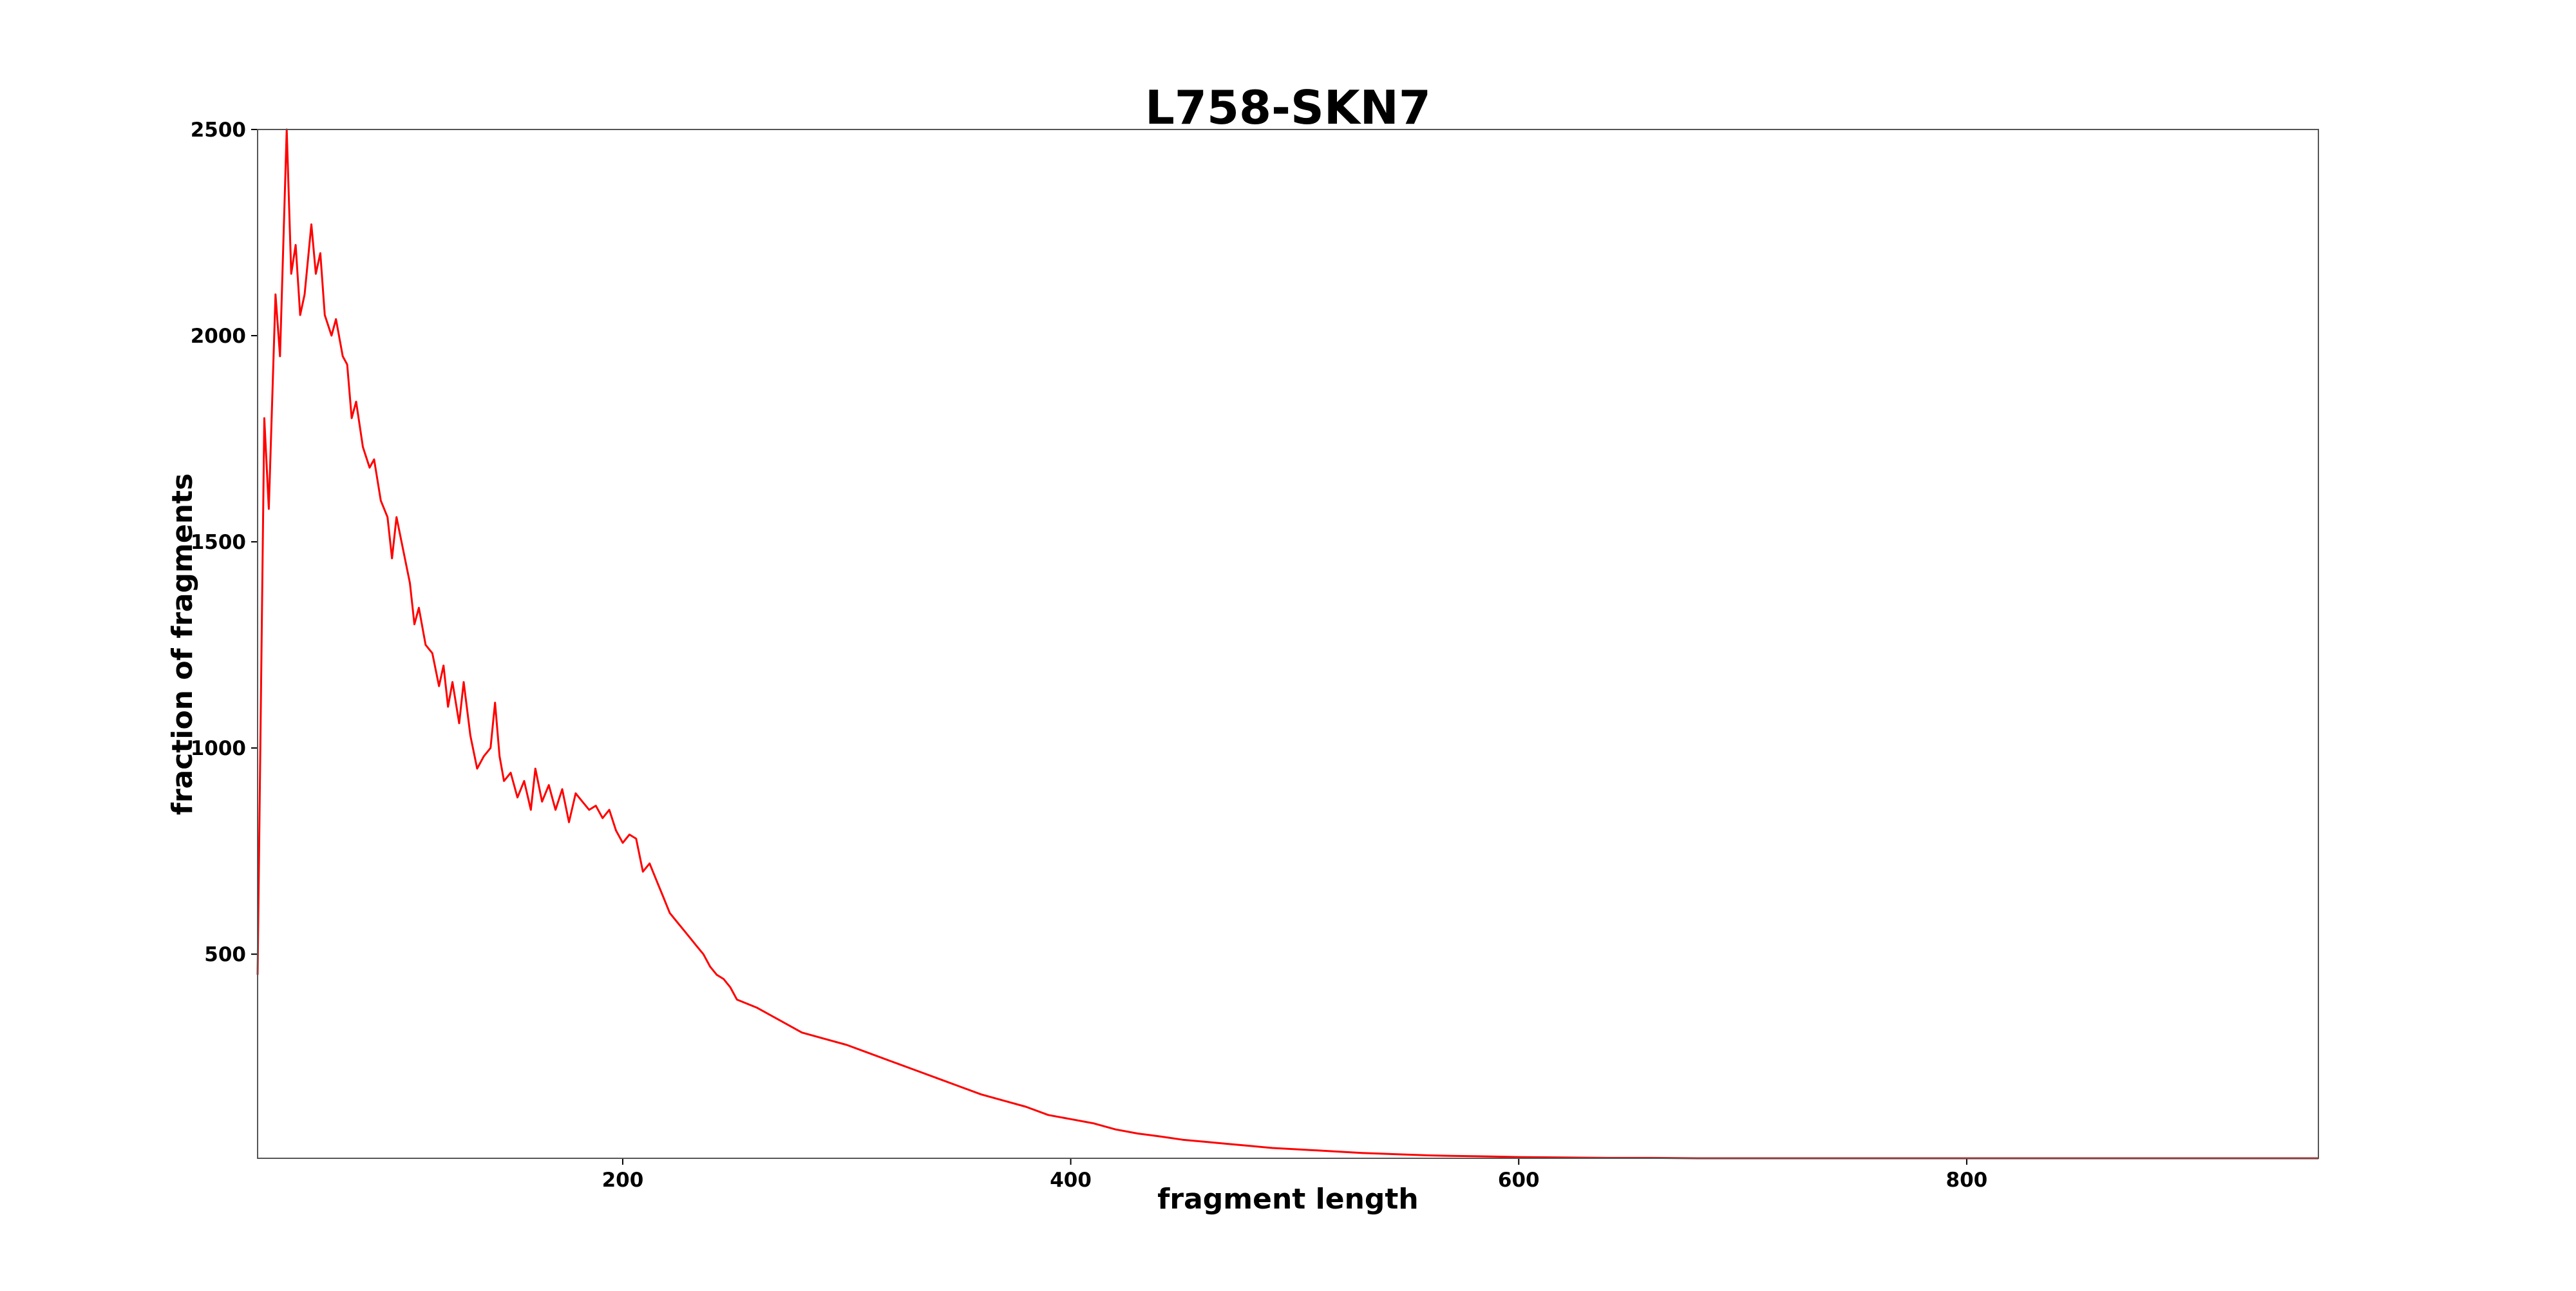  I want to click on y-tick-label: 2000, so click(218, 336).